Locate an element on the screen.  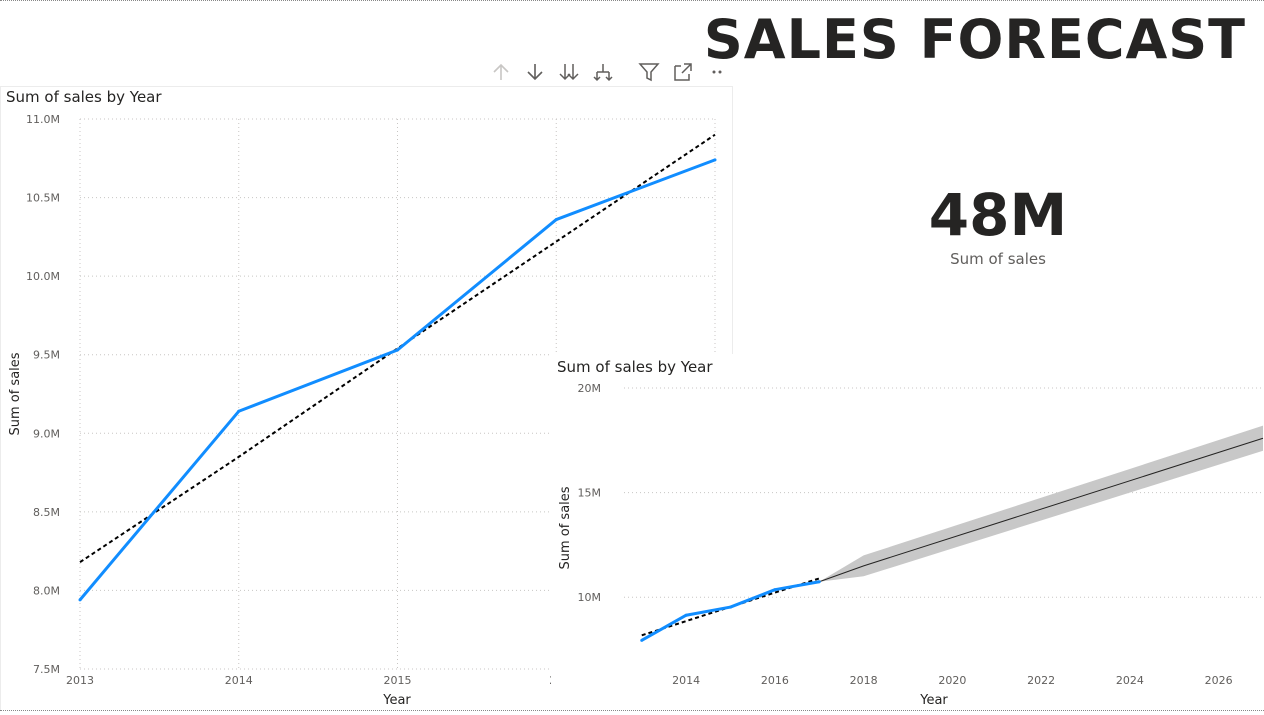
y-tick-label: 9.5M is located at coordinates (46, 355).